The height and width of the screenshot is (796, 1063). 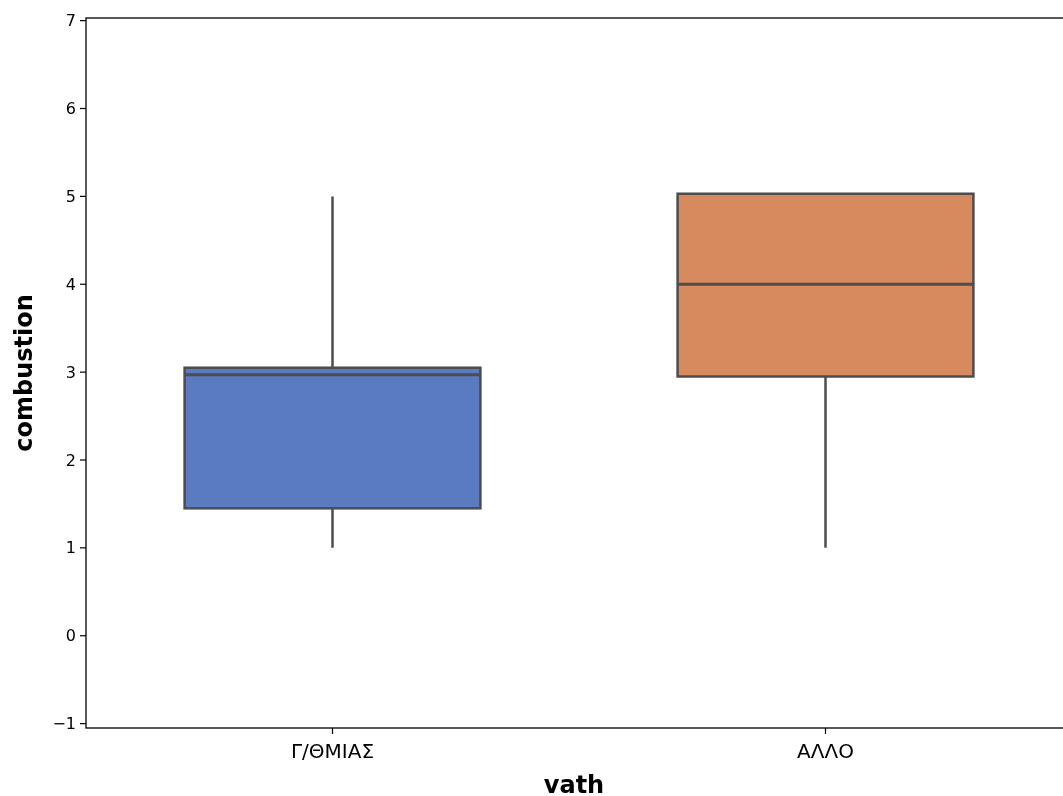 I want to click on x-tick-label: Γ/ΘΜΙΑΣ, so click(x=332, y=751).